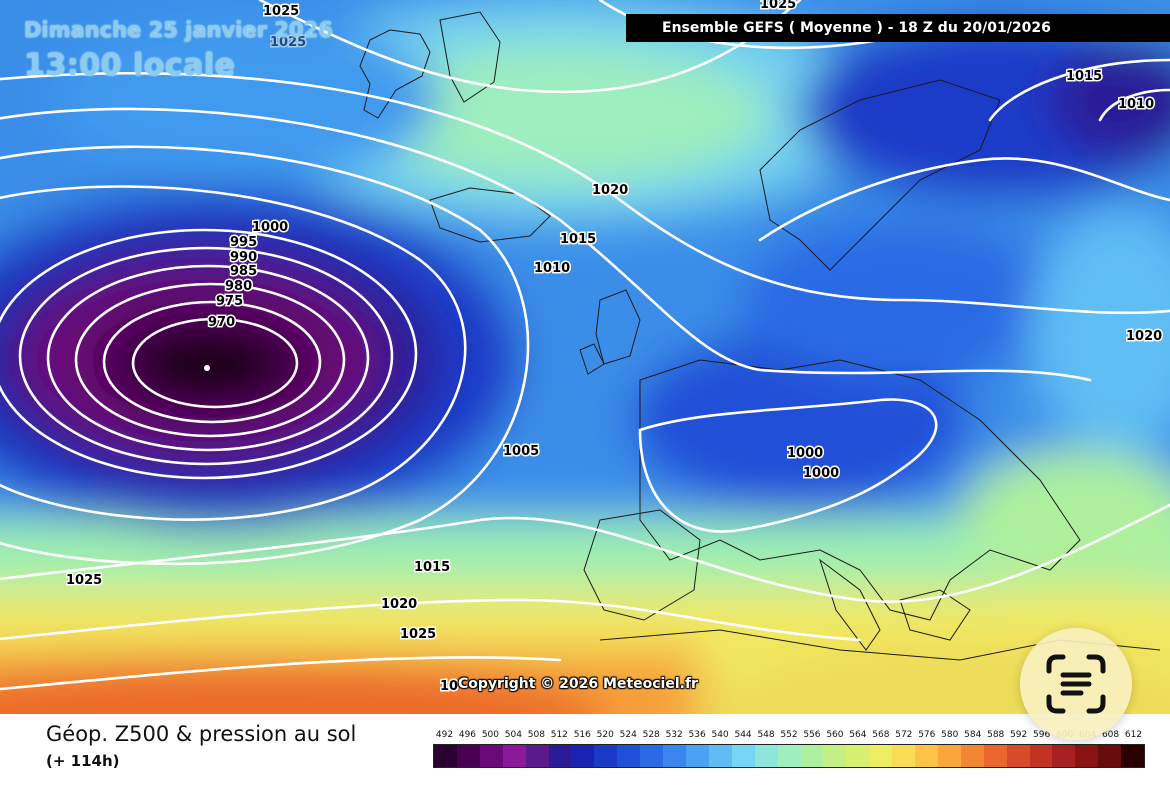 The image size is (1170, 792). Describe the element at coordinates (559, 735) in the screenshot. I see `legend-tick-label: 512` at that location.